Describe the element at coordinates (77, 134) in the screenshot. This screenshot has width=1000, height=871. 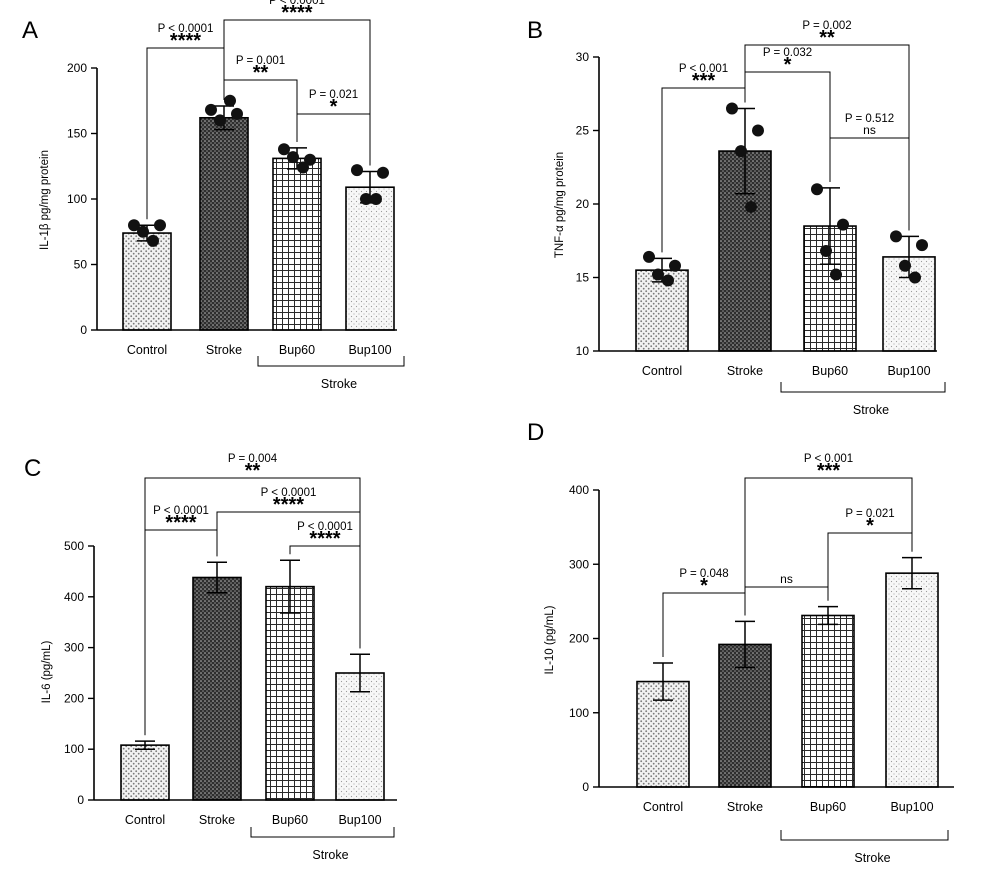
I see `y-tick-label: 150` at that location.